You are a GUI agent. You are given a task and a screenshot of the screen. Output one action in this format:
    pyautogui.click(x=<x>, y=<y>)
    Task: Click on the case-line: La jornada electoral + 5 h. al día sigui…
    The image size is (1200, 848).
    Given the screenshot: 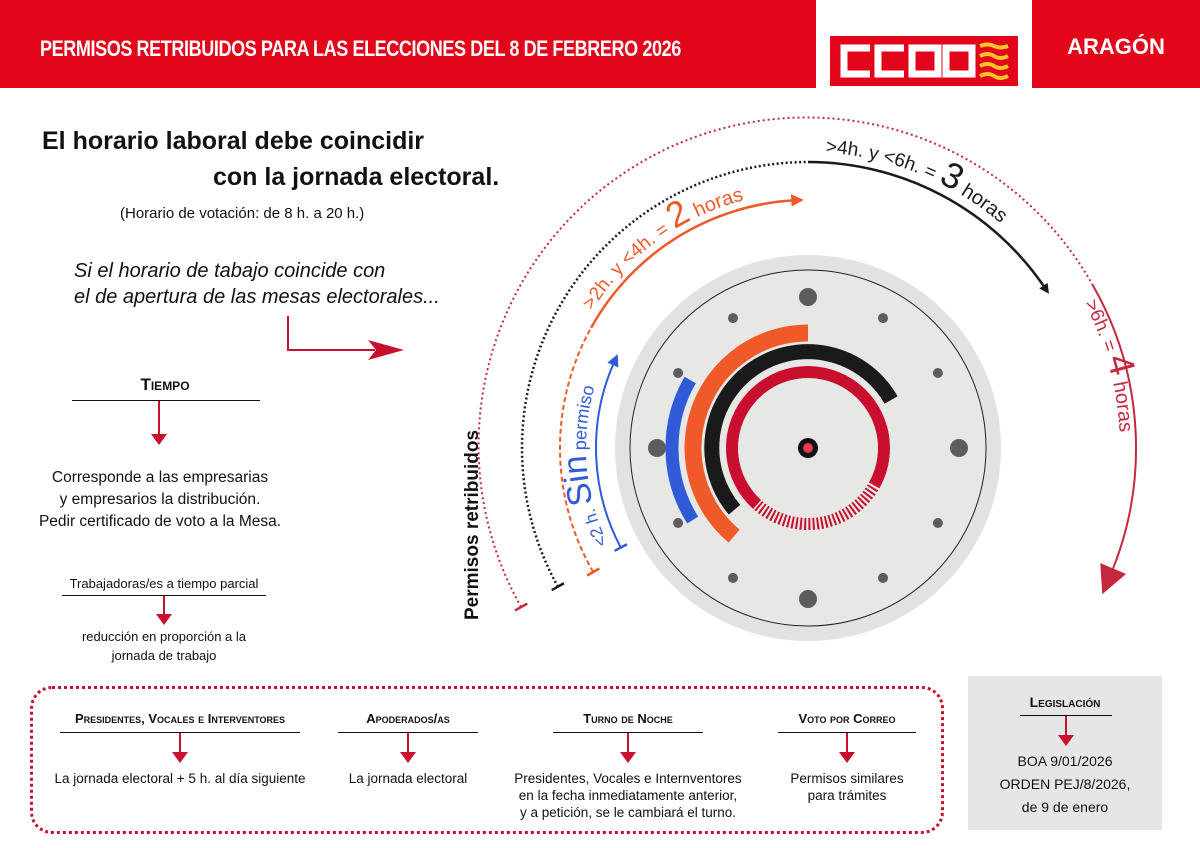 What is the action you would take?
    pyautogui.click(x=180, y=778)
    